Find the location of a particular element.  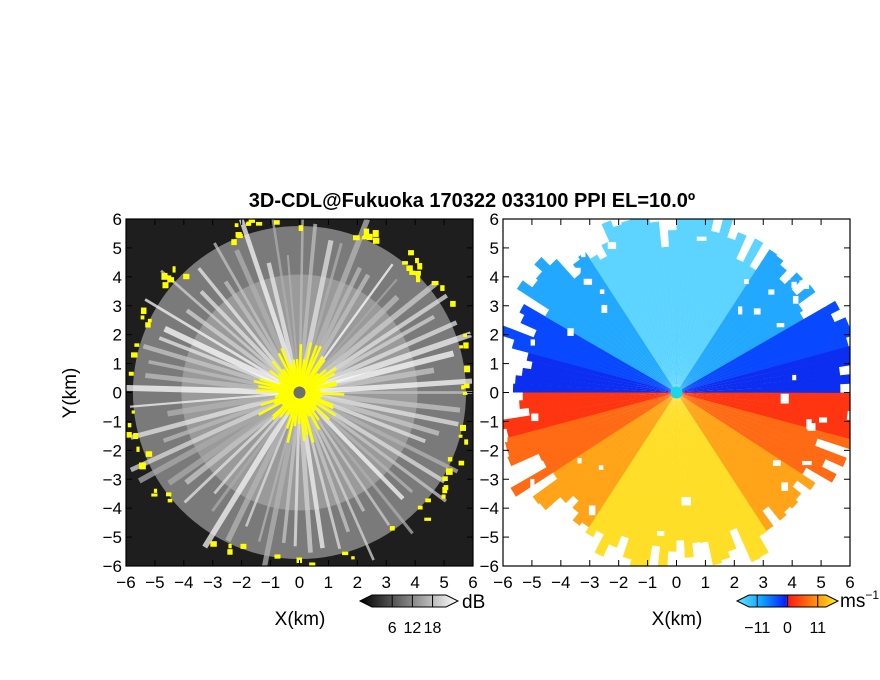

reflectivity-x-tick-label: 4 is located at coordinates (414, 582).